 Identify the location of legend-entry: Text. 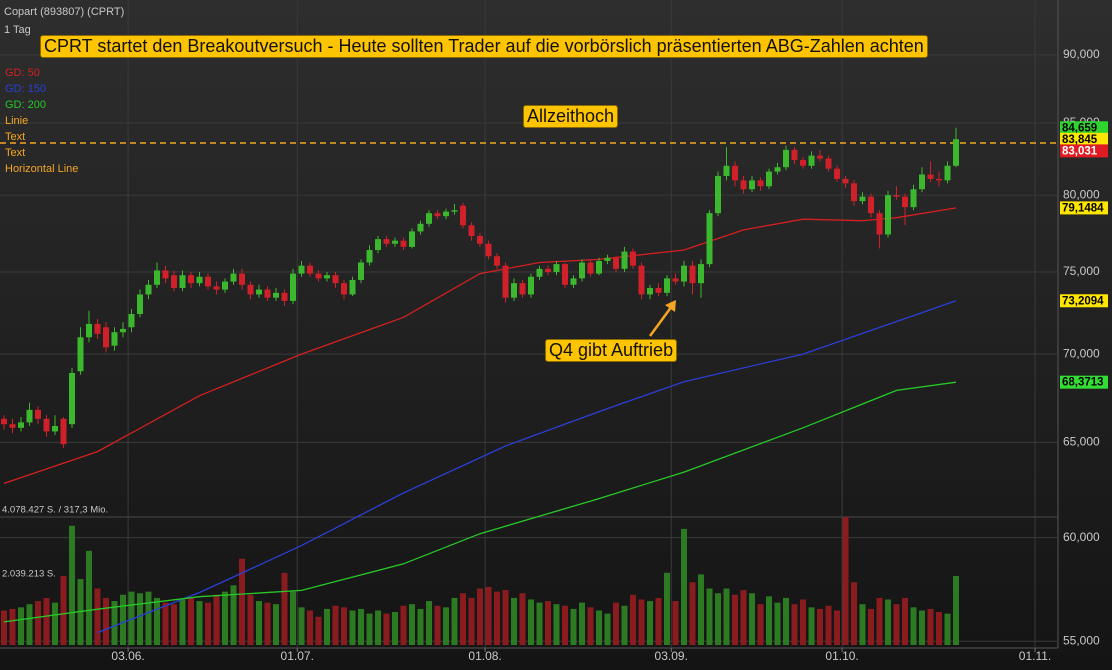
(15, 153).